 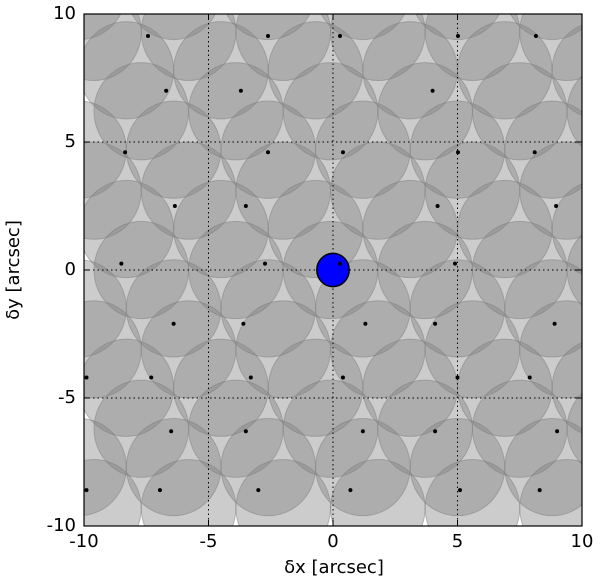 I want to click on x-axis-label: δx [arcsec], so click(x=334, y=567).